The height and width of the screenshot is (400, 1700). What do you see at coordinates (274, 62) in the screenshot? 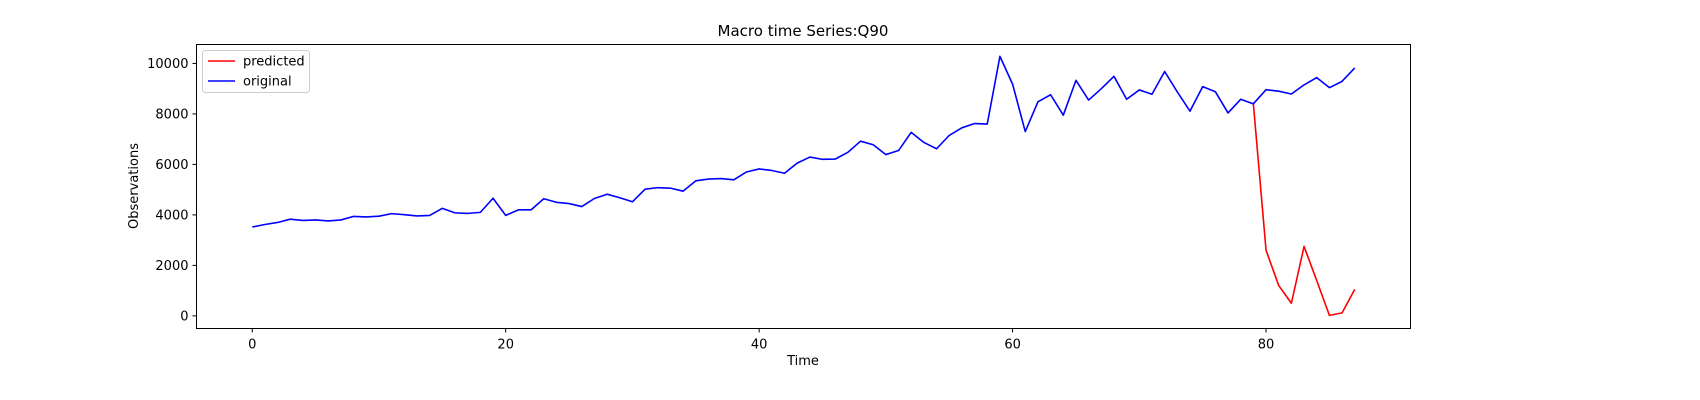
I see `legend-label-predicted: predicted` at bounding box center [274, 62].